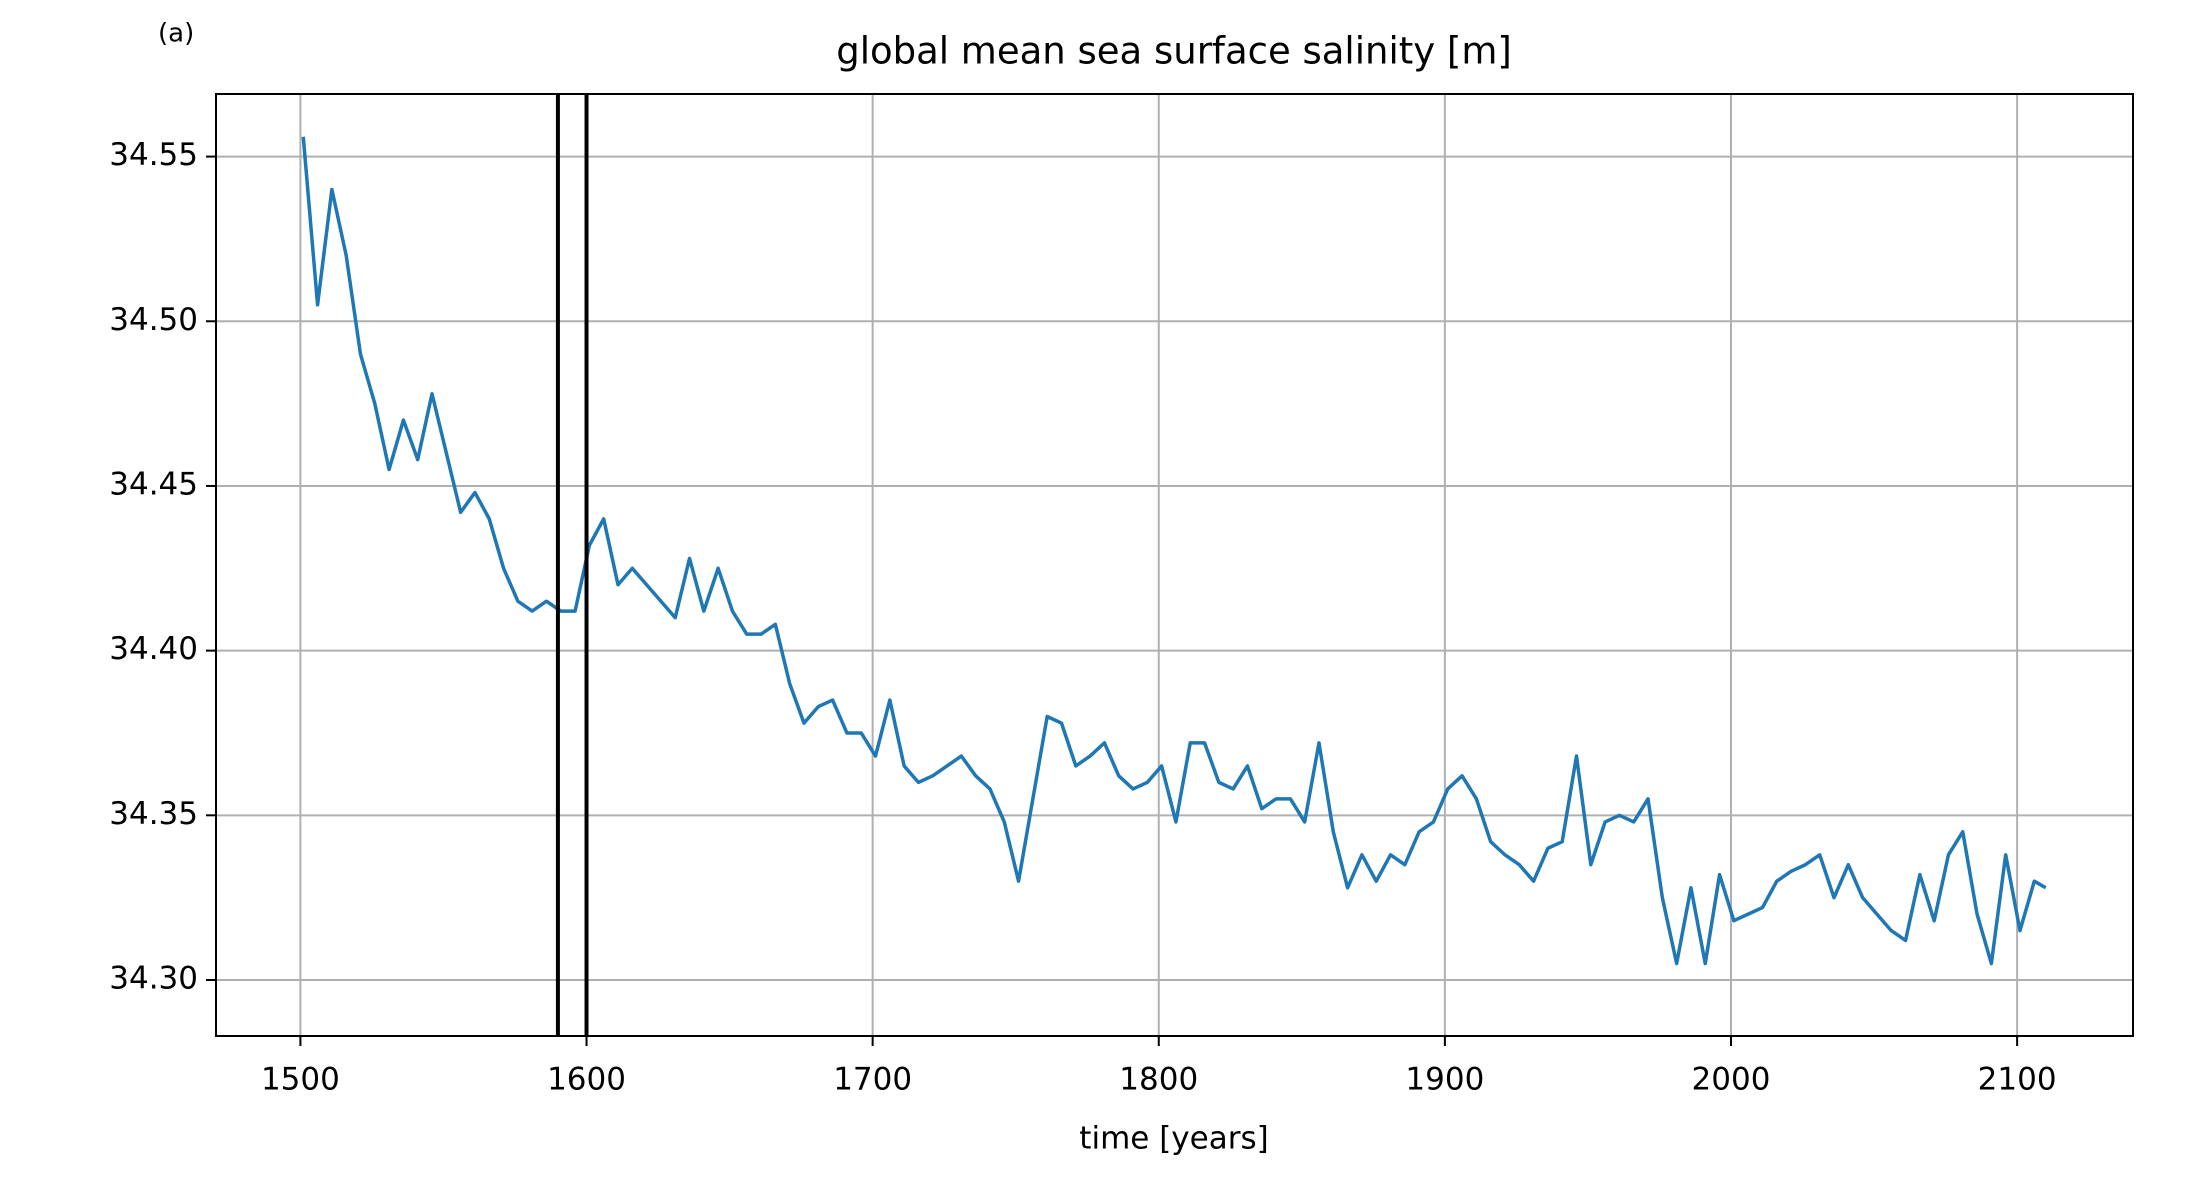 This screenshot has height=1181, width=2196. Describe the element at coordinates (2017, 1080) in the screenshot. I see `x-tick-label: 2100` at that location.